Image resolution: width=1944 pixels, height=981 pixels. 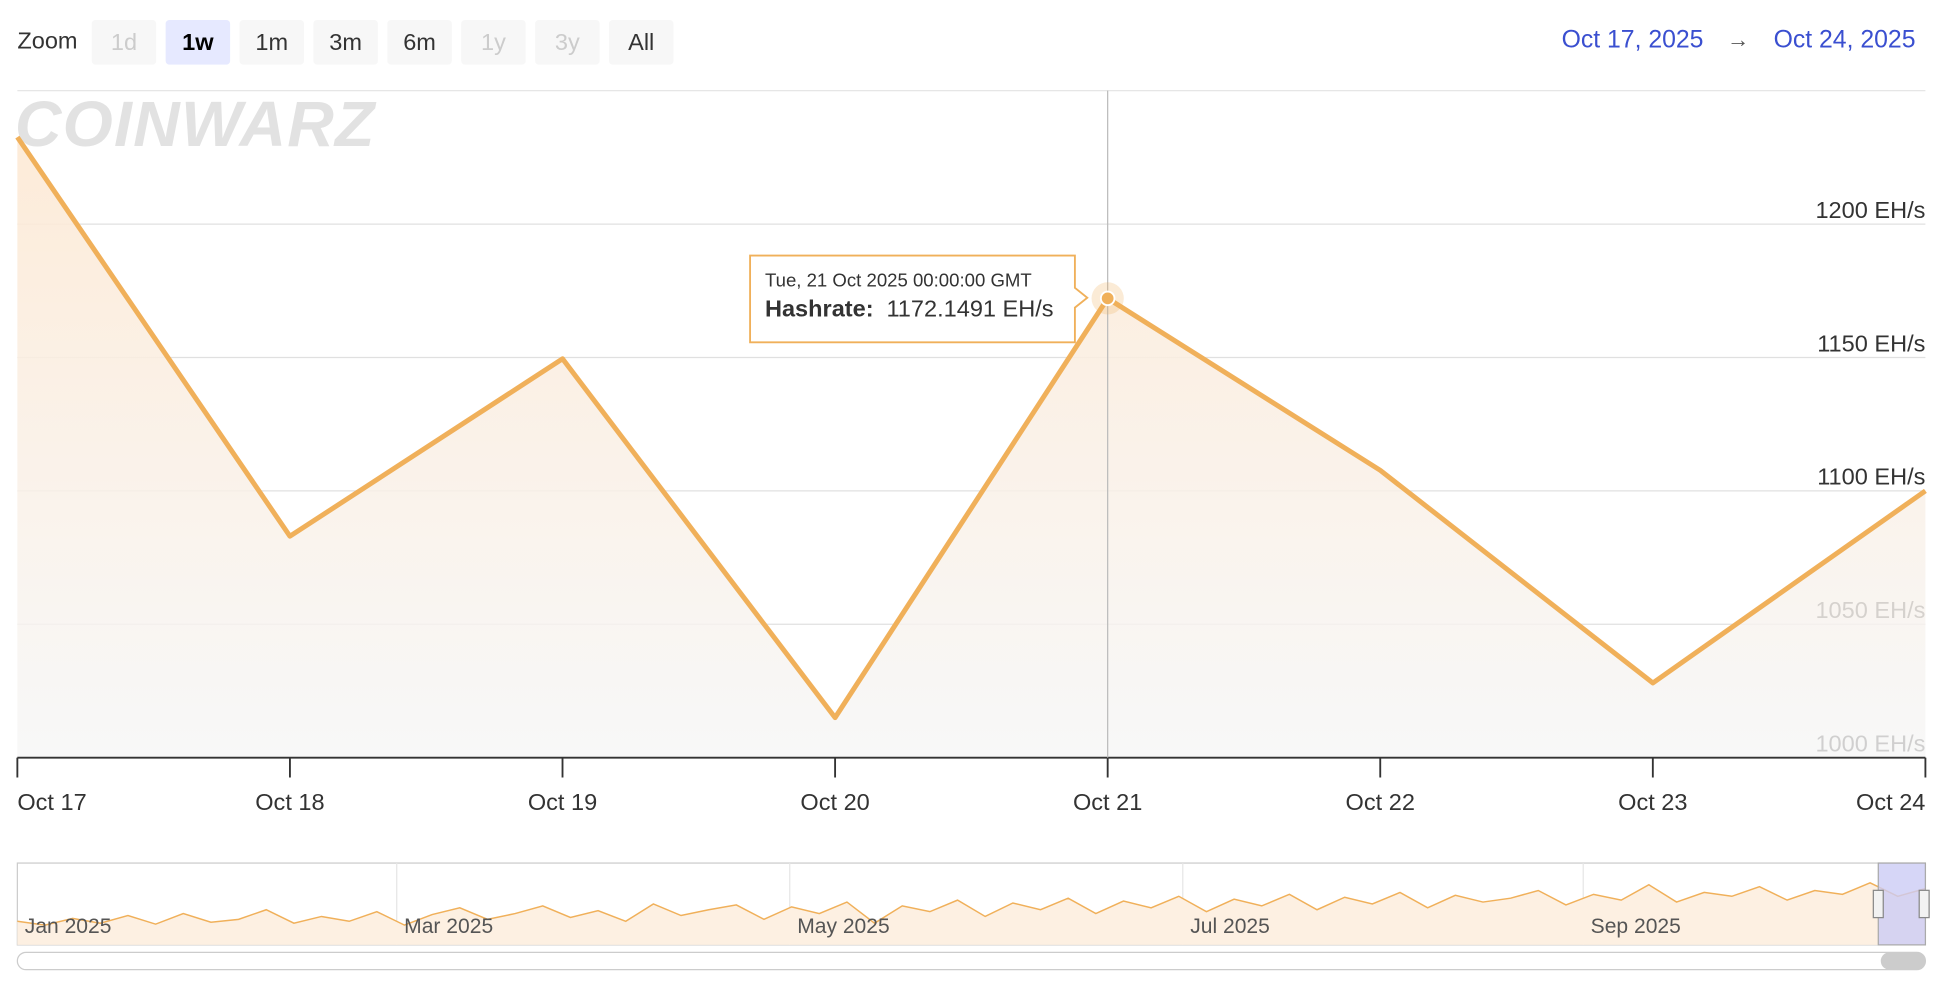 I want to click on button-label: 1m, so click(x=271, y=42).